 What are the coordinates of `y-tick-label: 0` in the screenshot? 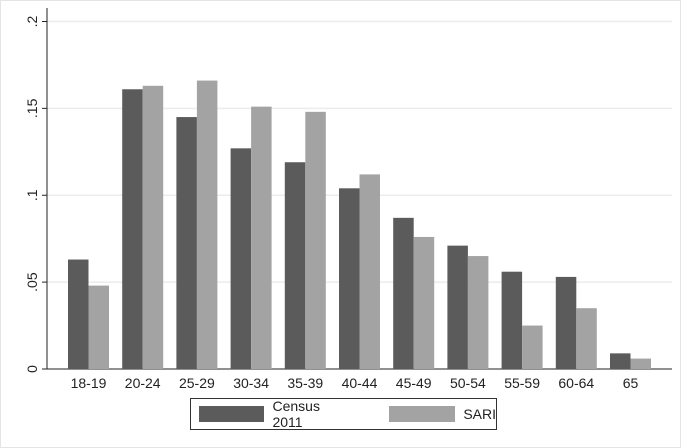 It's located at (32, 369).